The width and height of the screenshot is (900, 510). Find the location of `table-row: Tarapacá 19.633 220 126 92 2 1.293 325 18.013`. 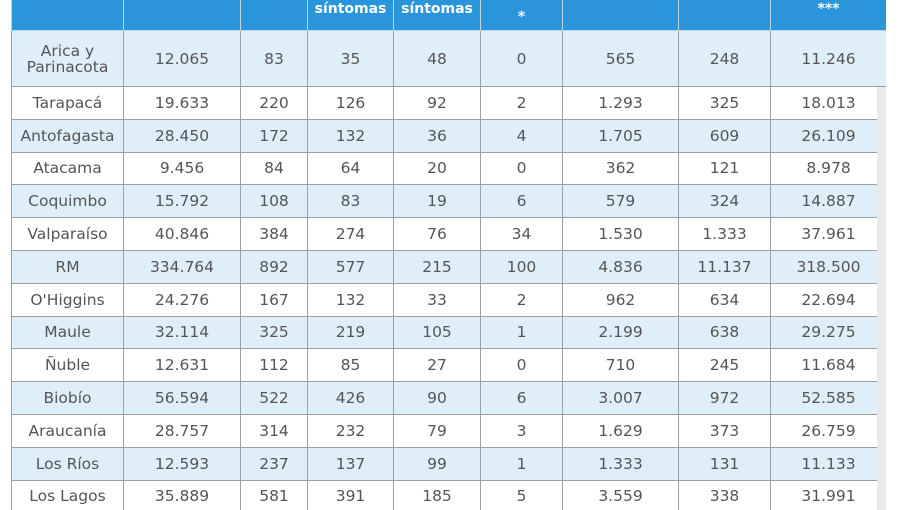

table-row: Tarapacá 19.633 220 126 92 2 1.293 325 18.013 is located at coordinates (449, 103).